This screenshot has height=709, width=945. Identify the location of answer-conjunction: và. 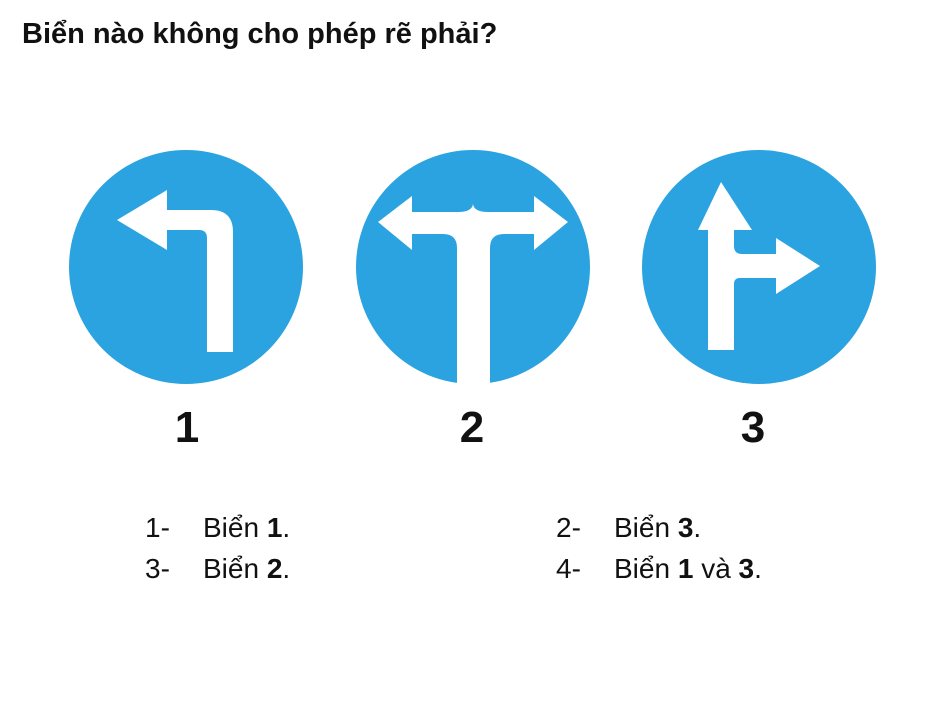
(716, 568).